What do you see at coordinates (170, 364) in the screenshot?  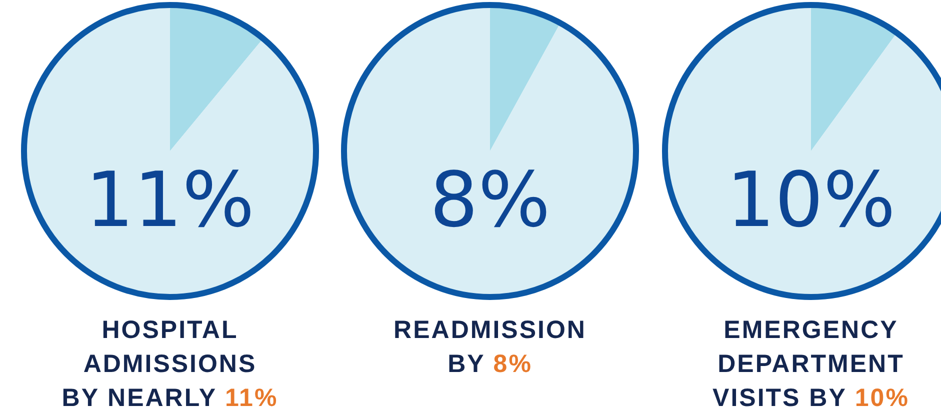 I see `text: HOSPITAL ADMISSIONS BY NEARLY 11%` at bounding box center [170, 364].